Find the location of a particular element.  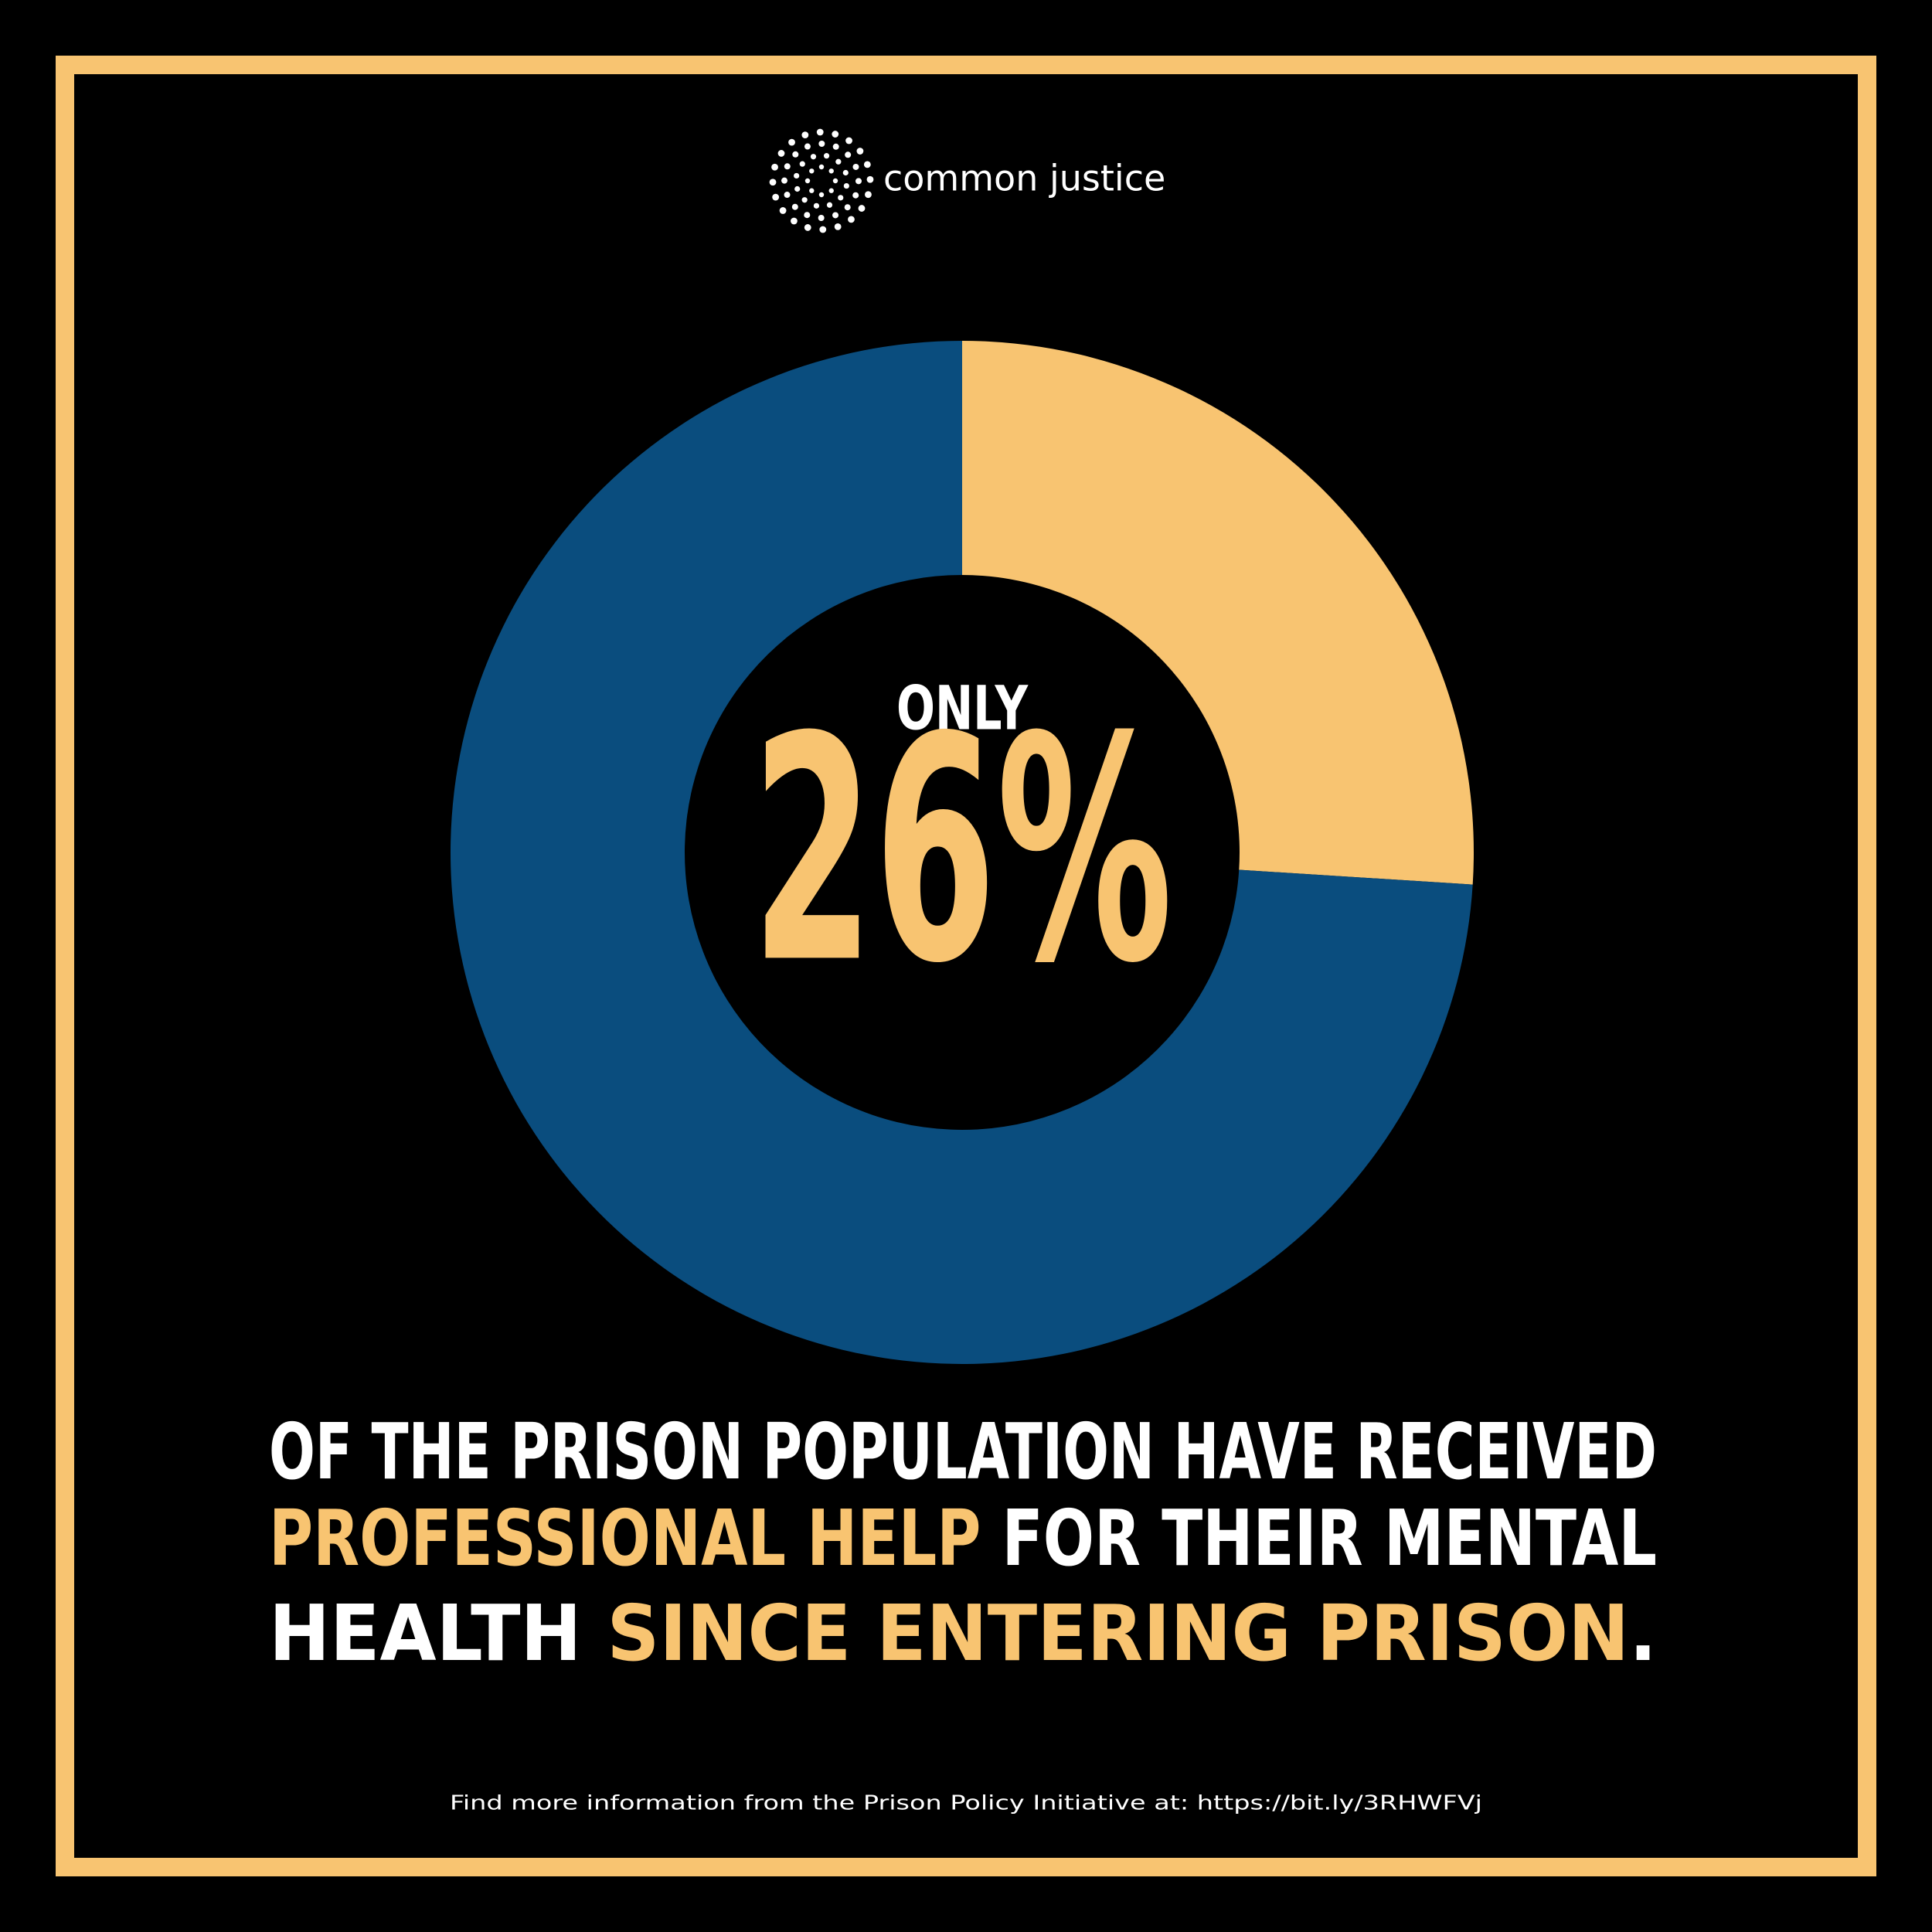

caption-segment: OF THE PRISON POPULATION HAVE RECEIVED is located at coordinates (963, 1452).